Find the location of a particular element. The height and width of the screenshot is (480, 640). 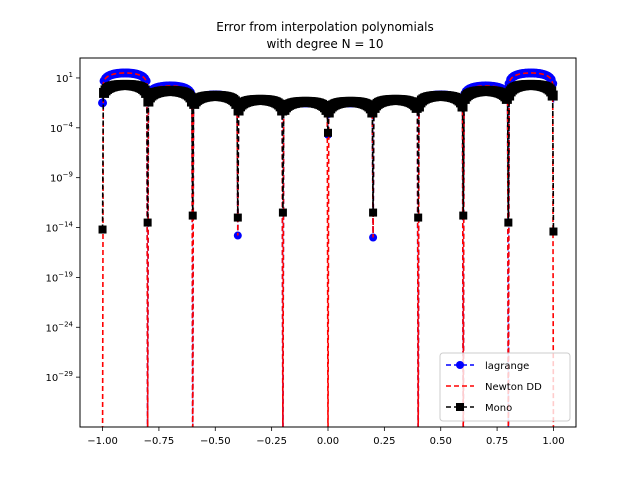

y-tick-label: 10⁻⁹ is located at coordinates (61, 178).